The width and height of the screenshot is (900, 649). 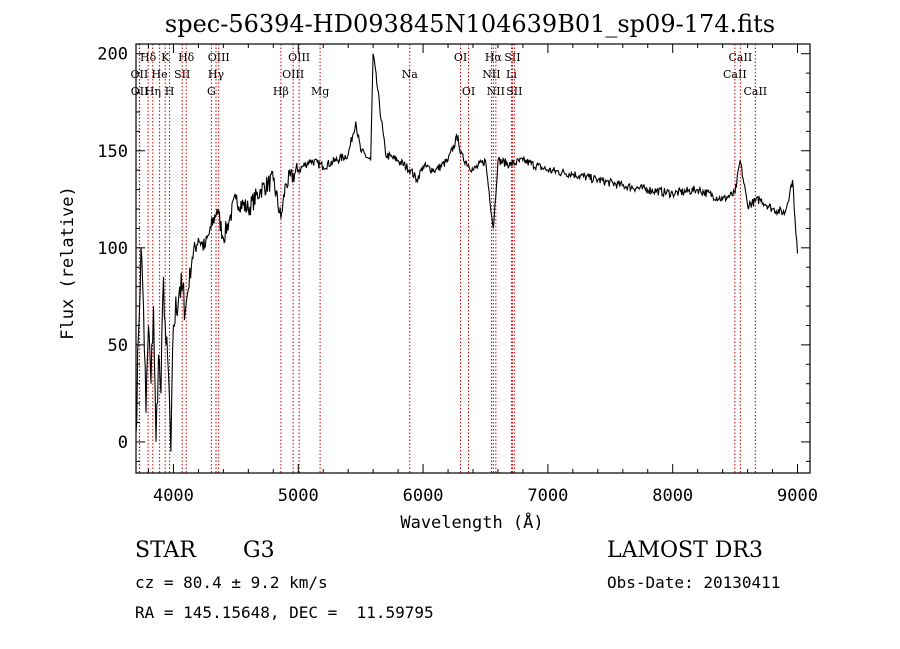 What do you see at coordinates (216, 74) in the screenshot?
I see `line-marker-label: Hγ` at bounding box center [216, 74].